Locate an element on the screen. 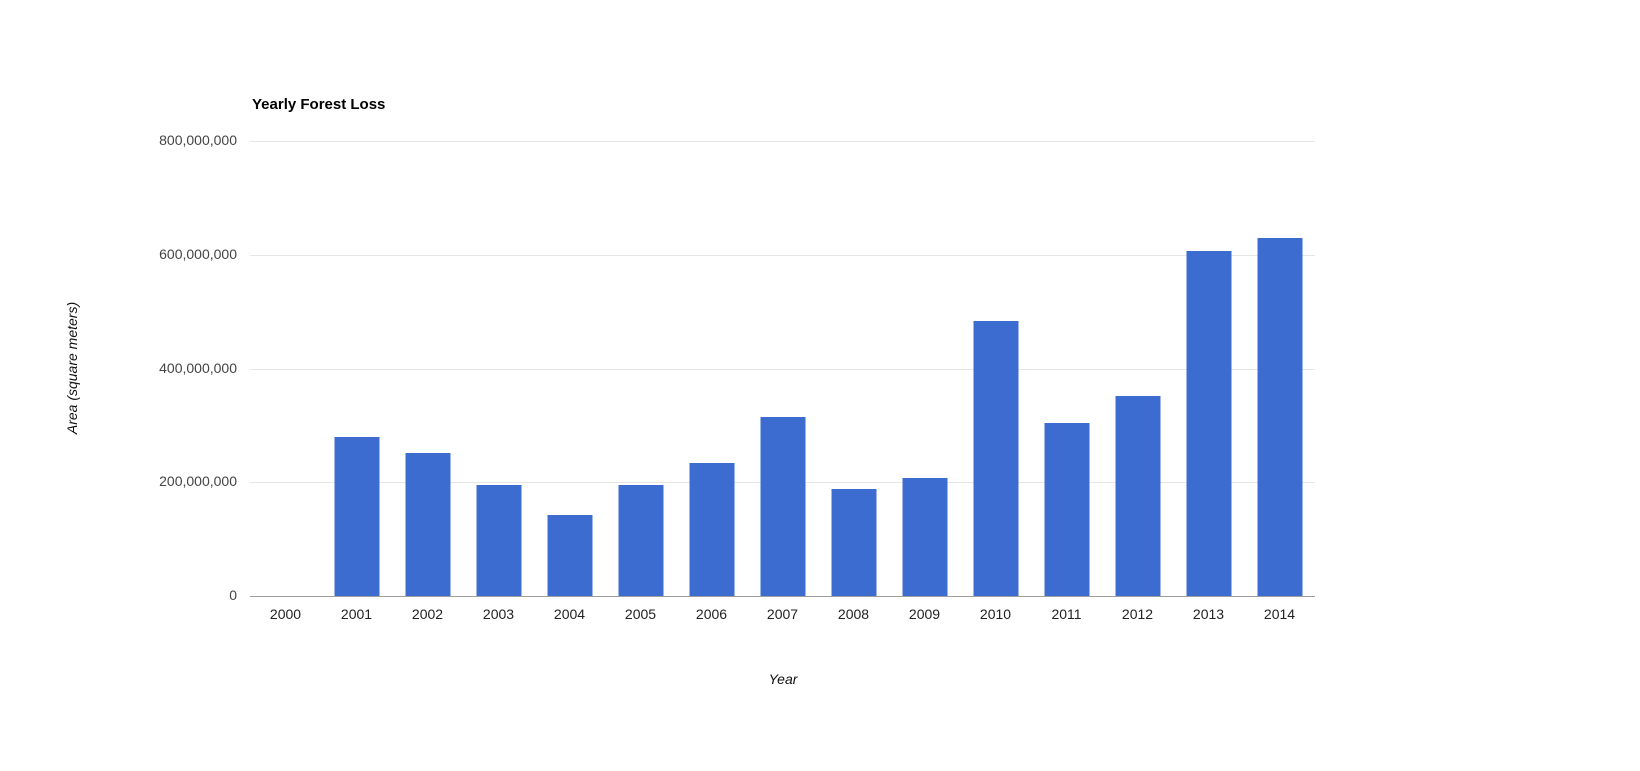 The width and height of the screenshot is (1640, 771). x-tick-label-2008: 2008 is located at coordinates (853, 614).